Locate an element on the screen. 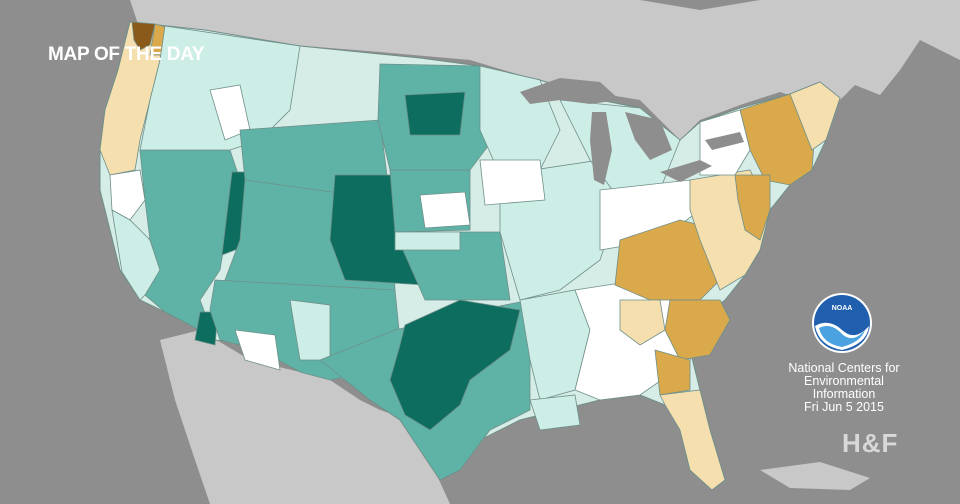 The width and height of the screenshot is (960, 504). region-iowa-white is located at coordinates (512, 182).